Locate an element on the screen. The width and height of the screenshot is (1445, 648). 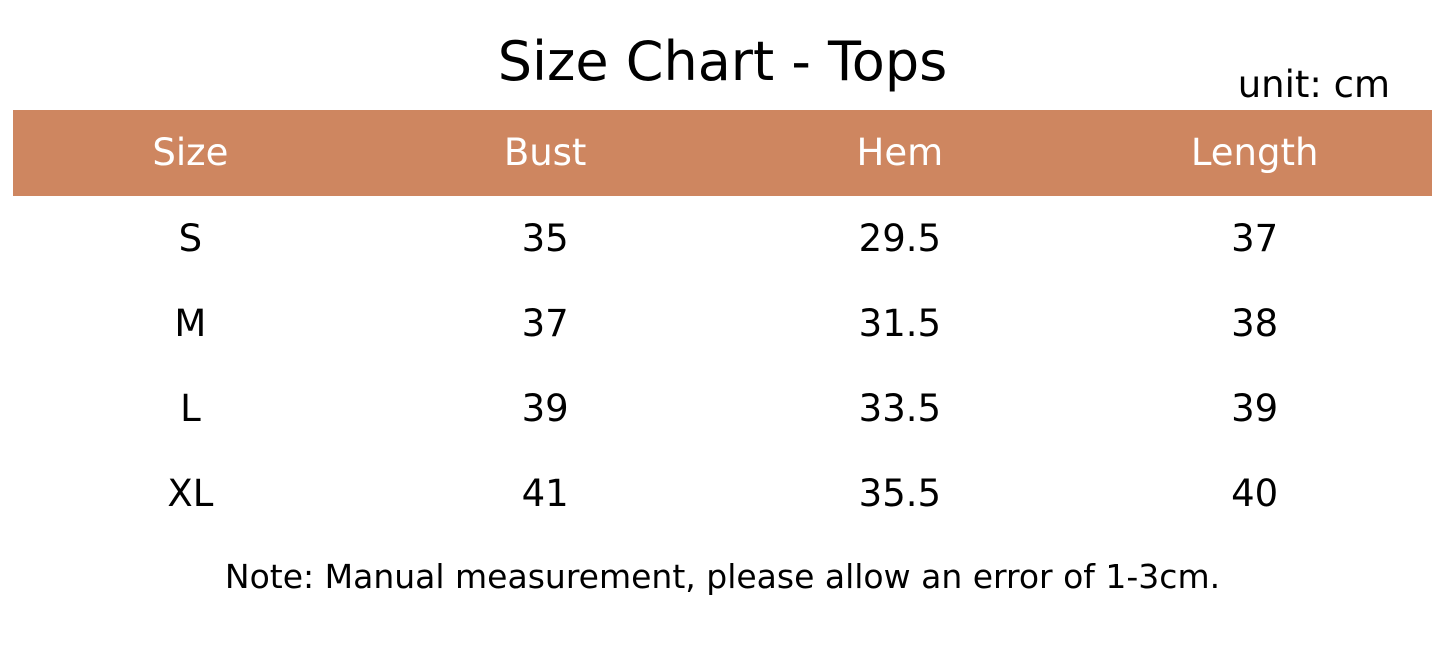
cell-size: M is located at coordinates (190, 323).